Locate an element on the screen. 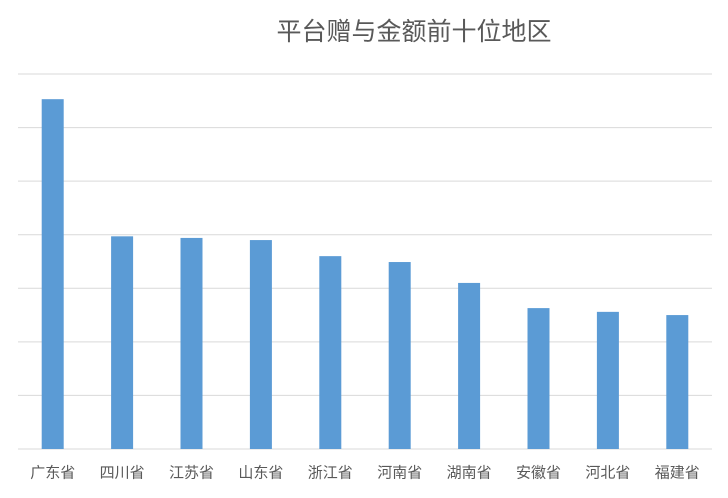  x-tick-label: 浙江省 is located at coordinates (330, 473).